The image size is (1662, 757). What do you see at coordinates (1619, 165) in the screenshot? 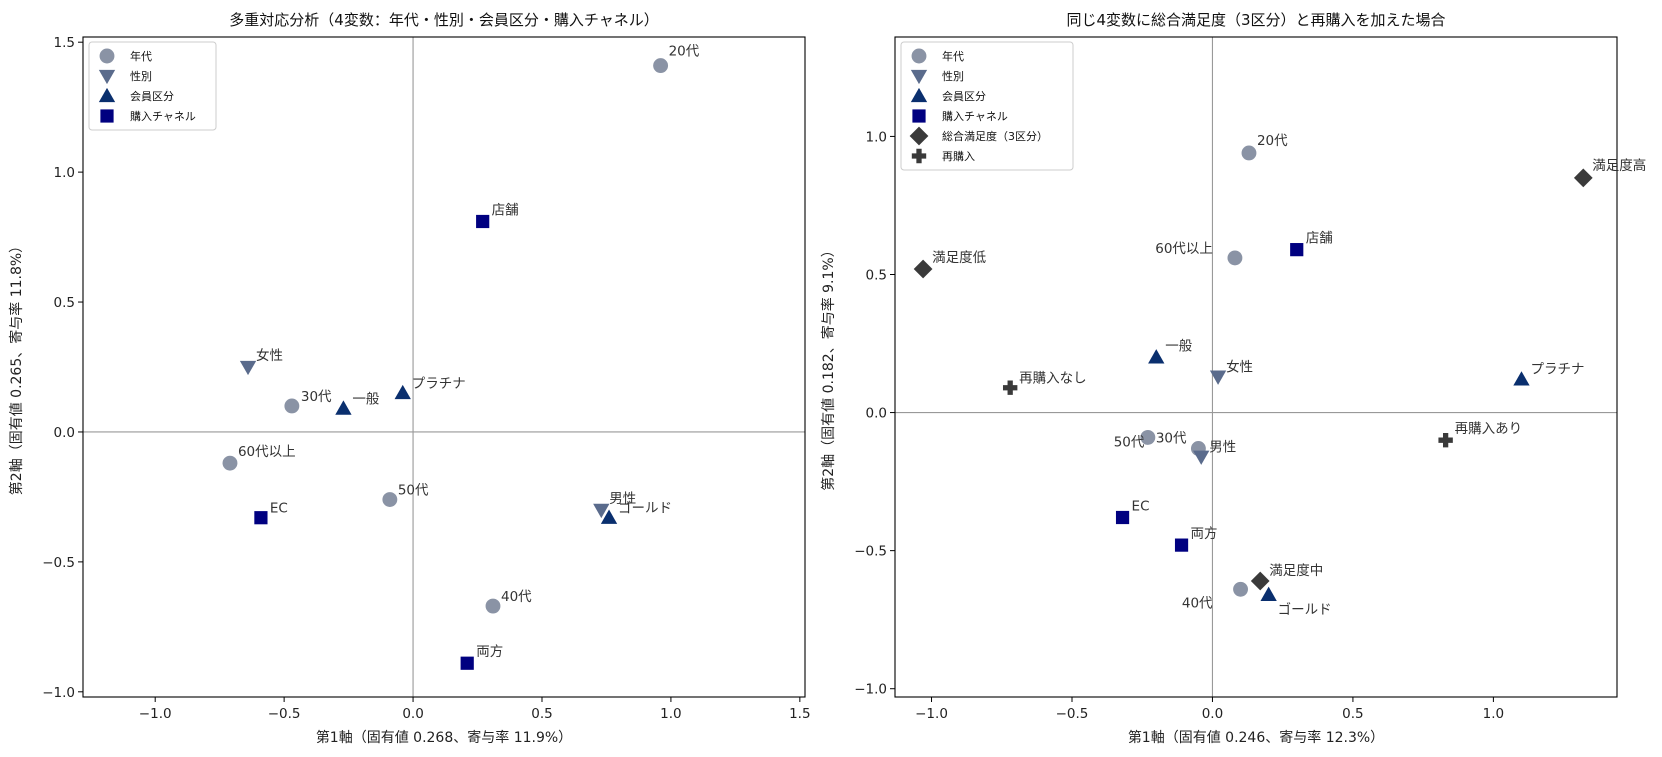
I see `data-point-label: 満足度高` at bounding box center [1619, 165].